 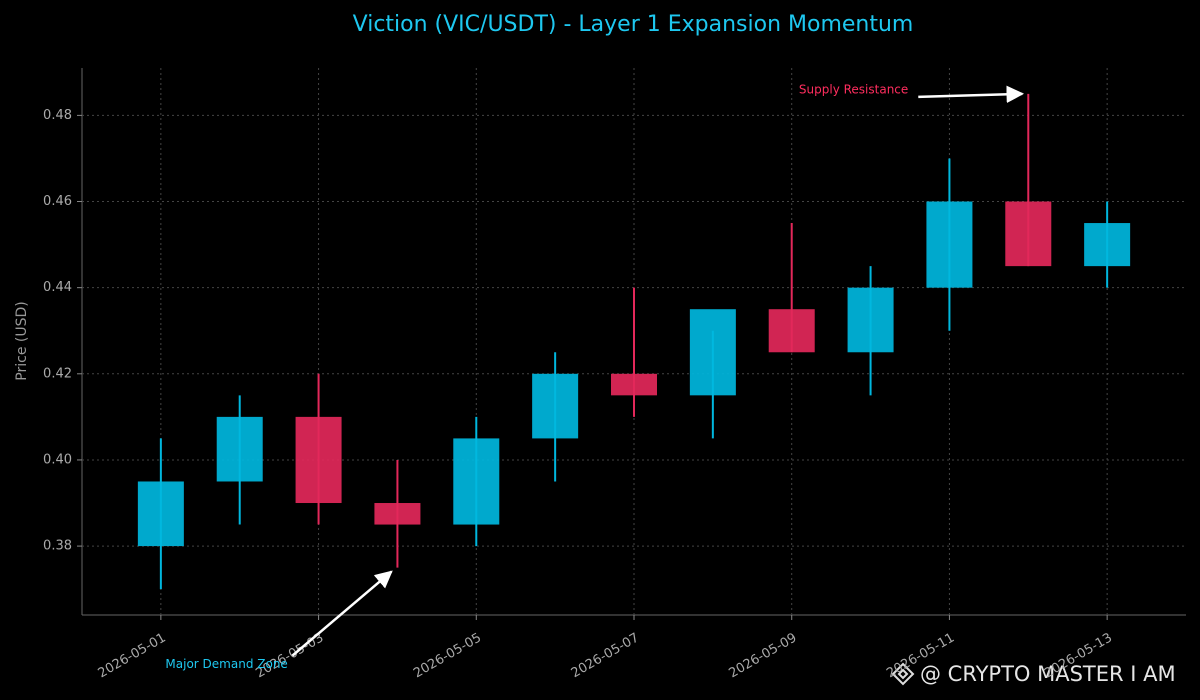 I want to click on x-tick-label: 2026-05-05, so click(x=447, y=656).